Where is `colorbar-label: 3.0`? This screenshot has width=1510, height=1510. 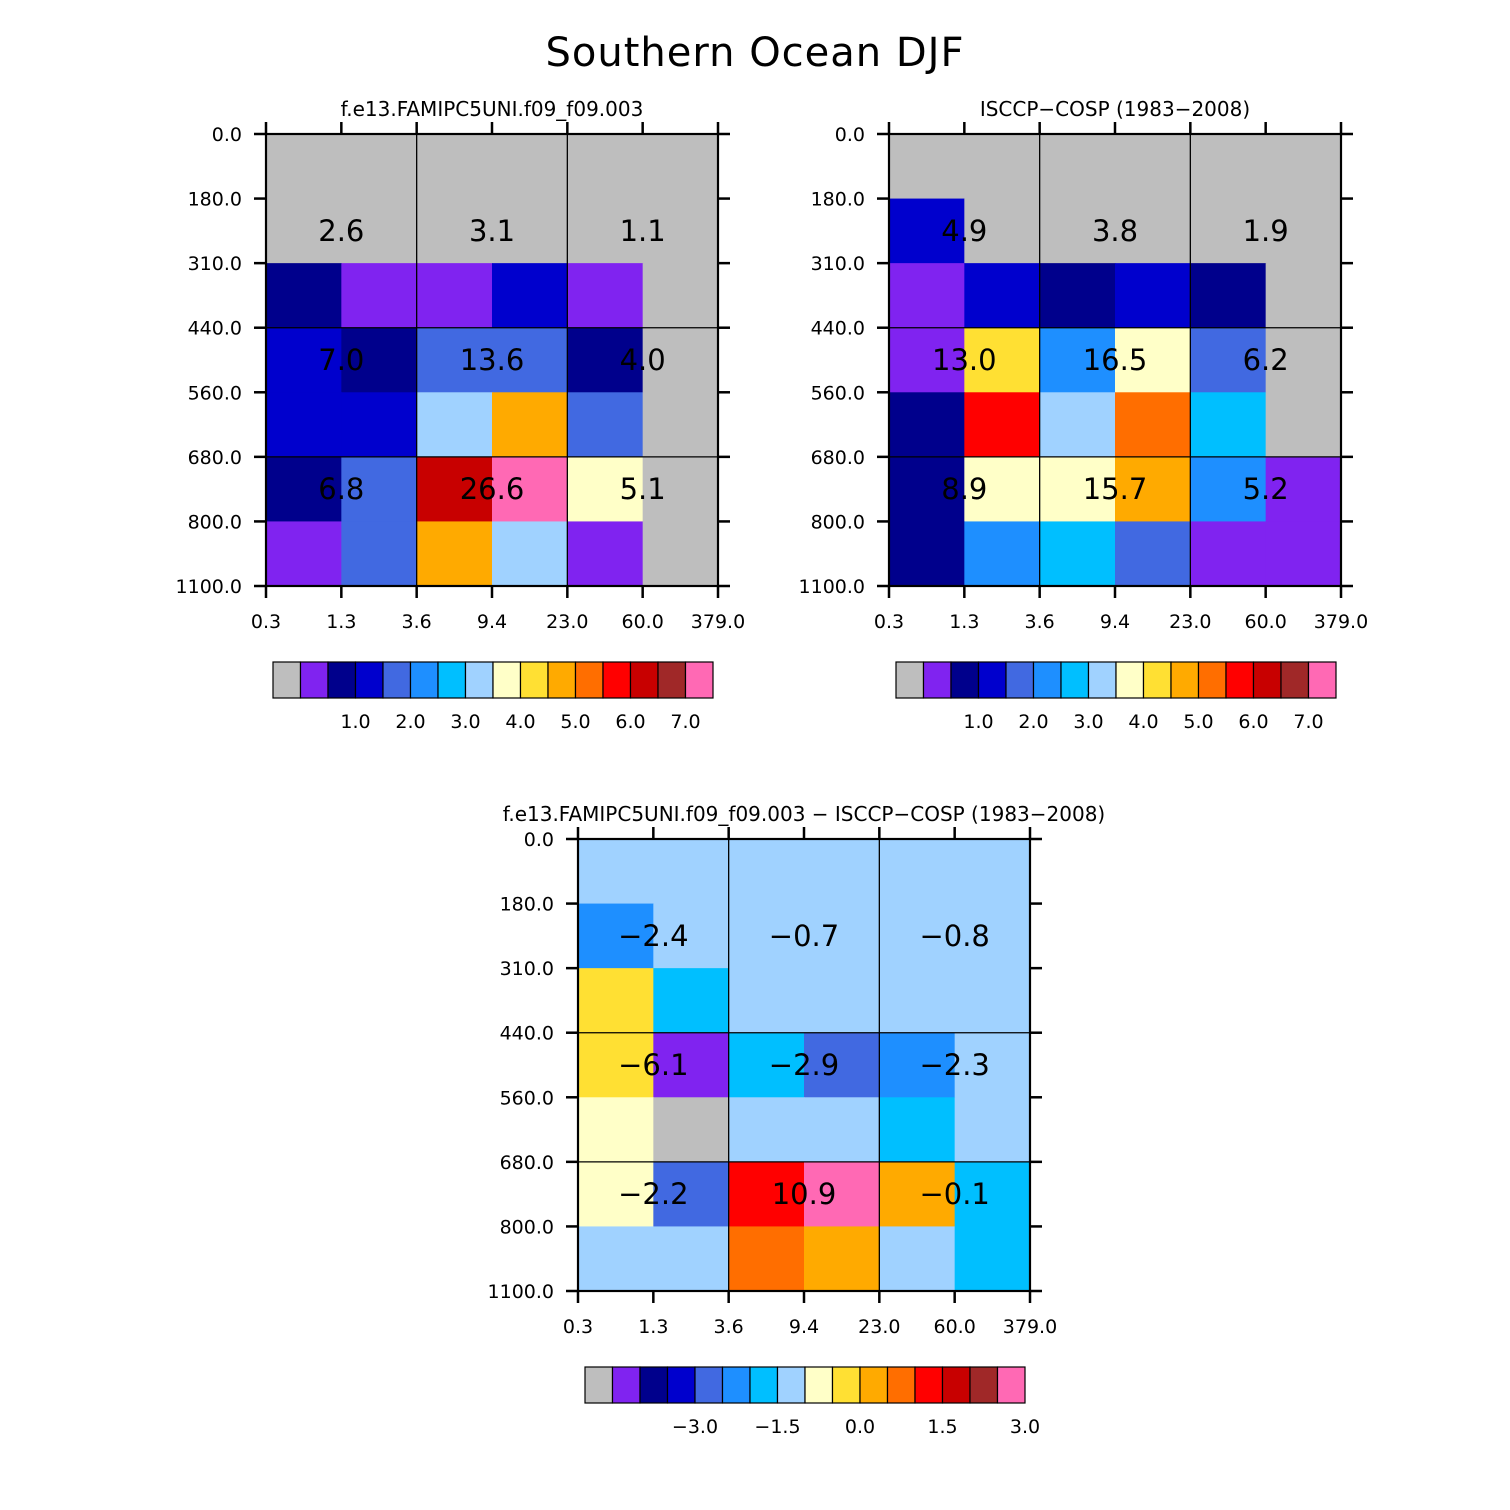 colorbar-label: 3.0 is located at coordinates (1088, 722).